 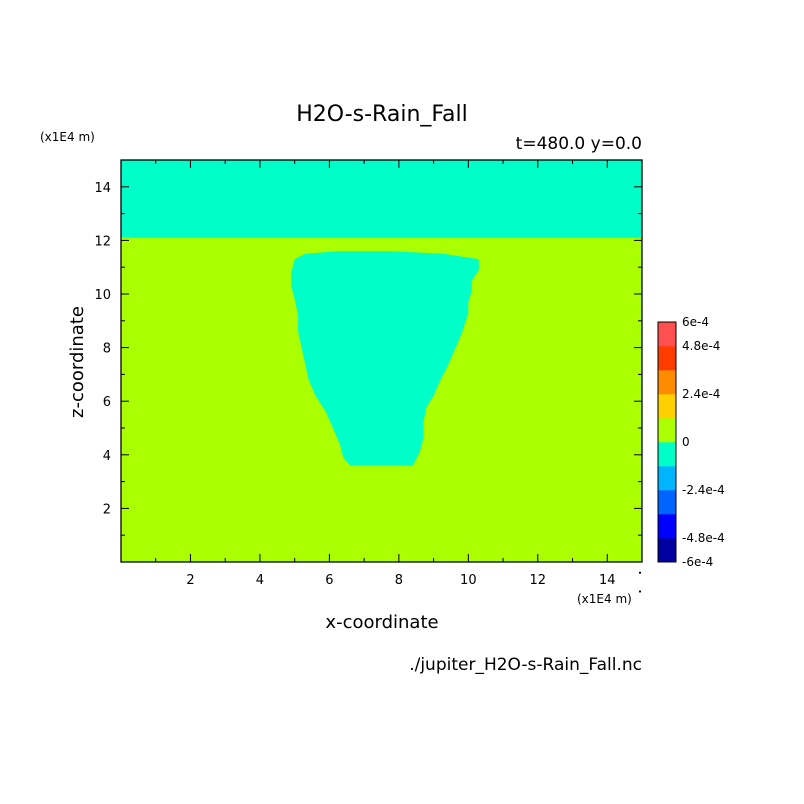 I want to click on y-tick-label: 12, so click(x=102, y=241).